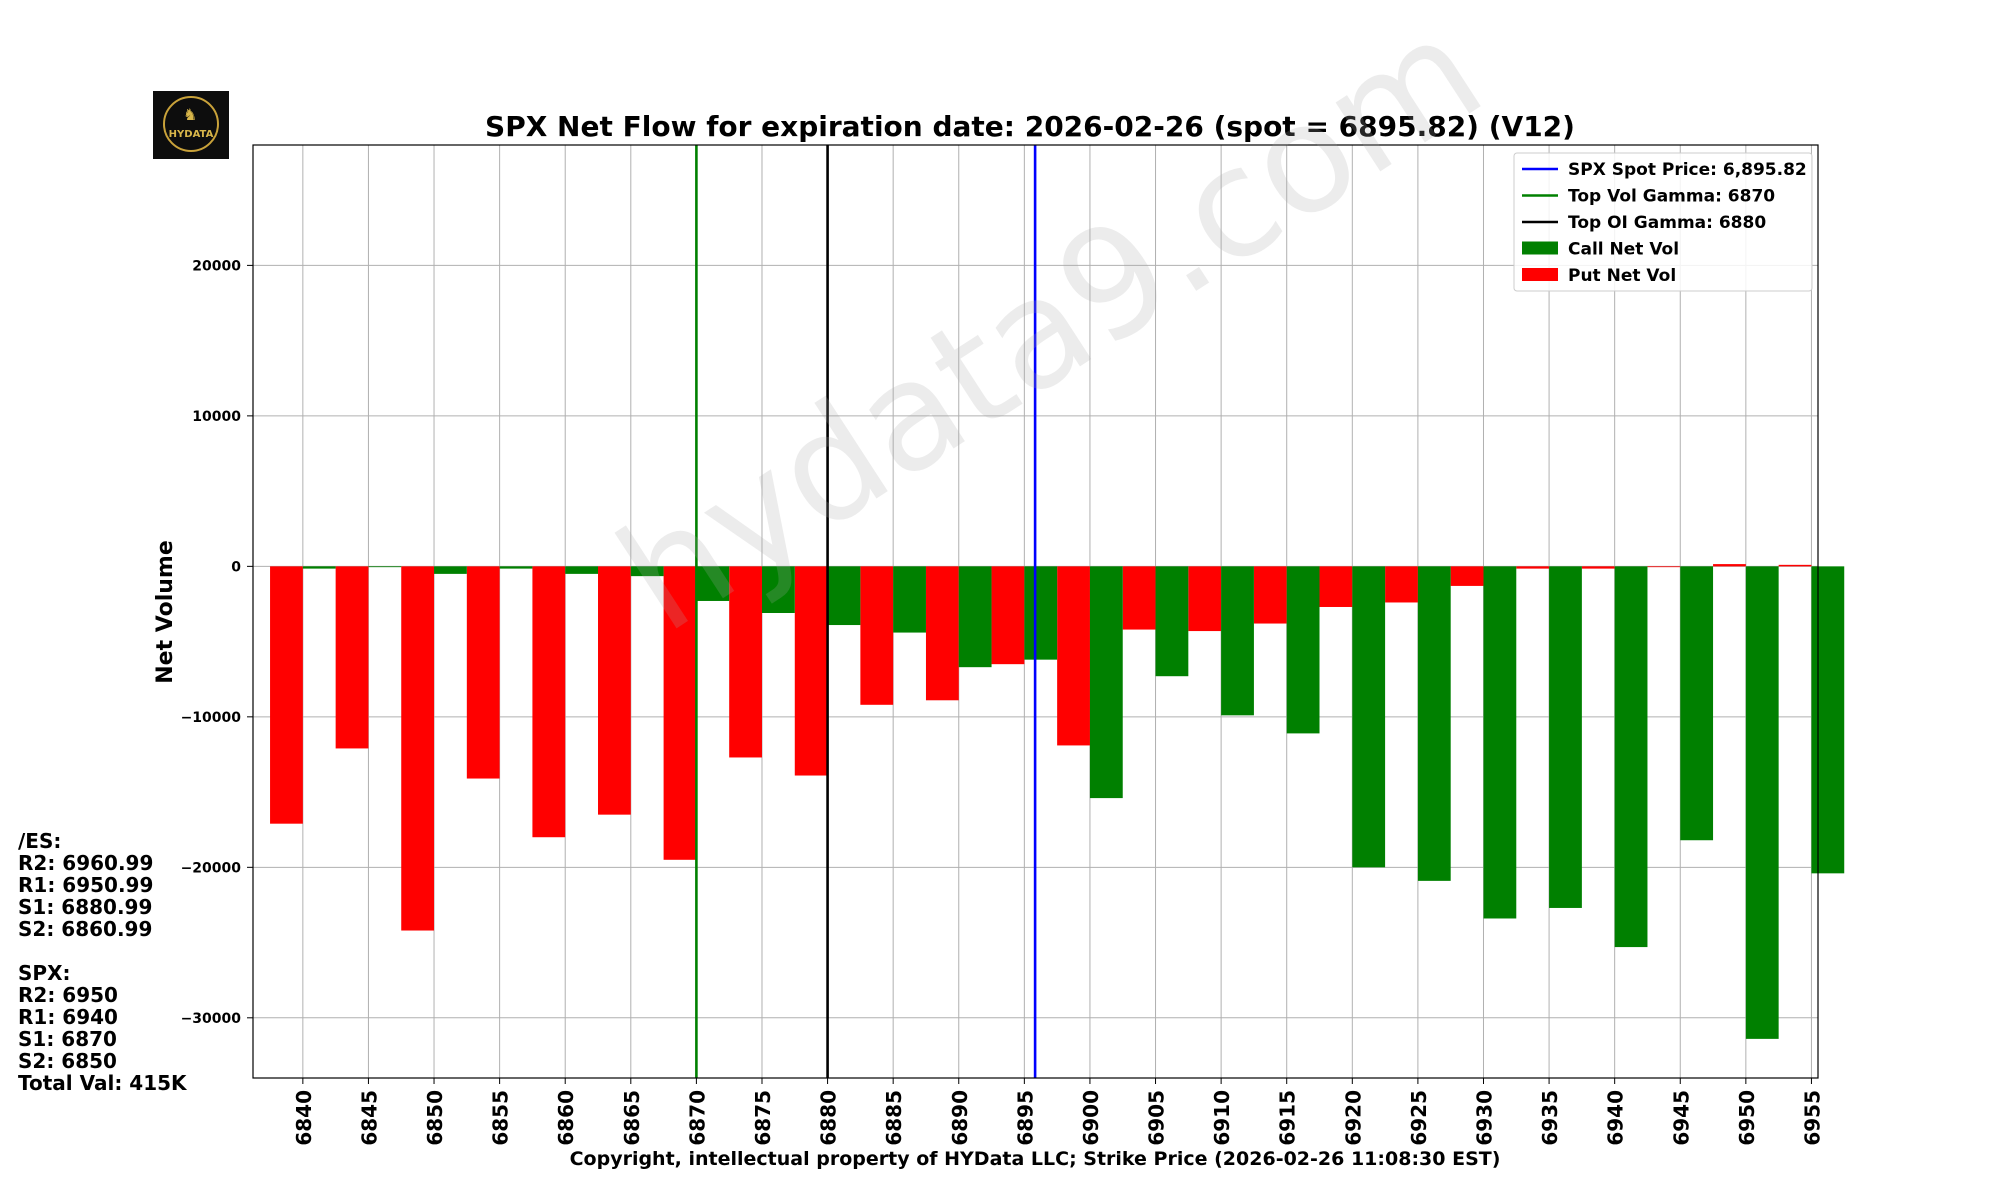 This screenshot has width=2000, height=1200. What do you see at coordinates (1687, 170) in the screenshot?
I see `legend-label: SPX Spot Price: 6,895.82` at bounding box center [1687, 170].